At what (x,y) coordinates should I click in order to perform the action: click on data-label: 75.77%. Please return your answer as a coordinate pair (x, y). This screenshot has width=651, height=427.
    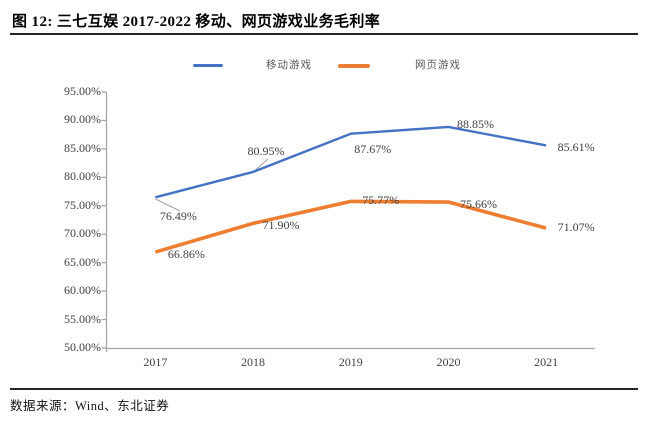
    Looking at the image, I should click on (381, 200).